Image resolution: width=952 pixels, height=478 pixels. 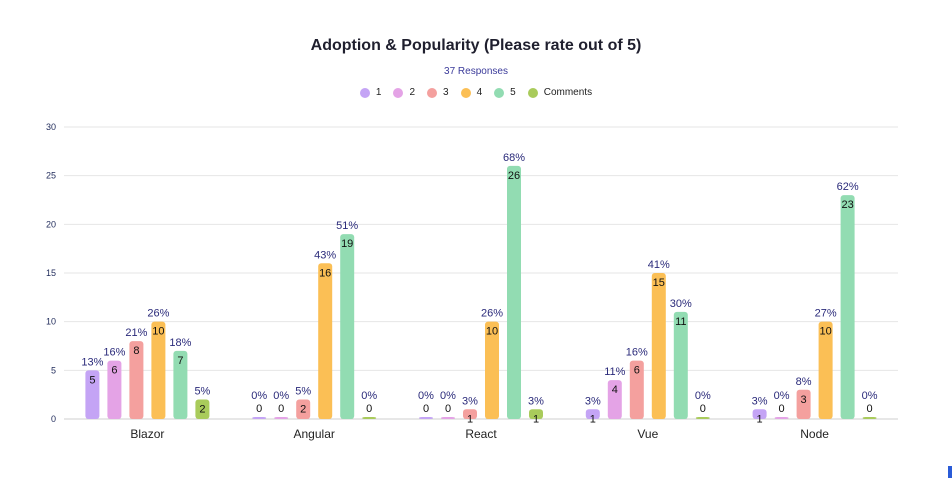 I want to click on legend-label: 5, so click(x=513, y=92).